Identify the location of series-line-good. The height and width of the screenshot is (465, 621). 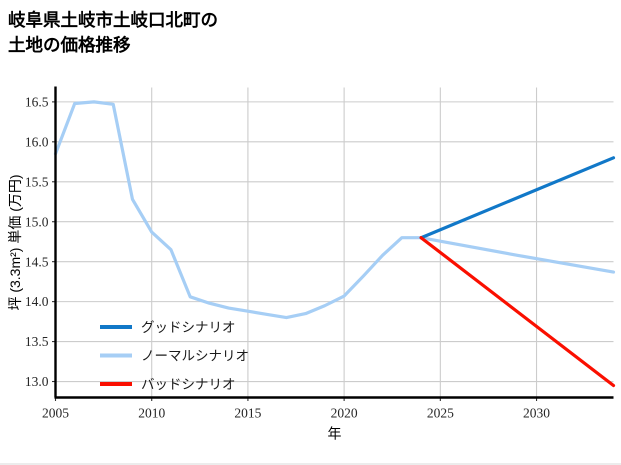
(517, 198).